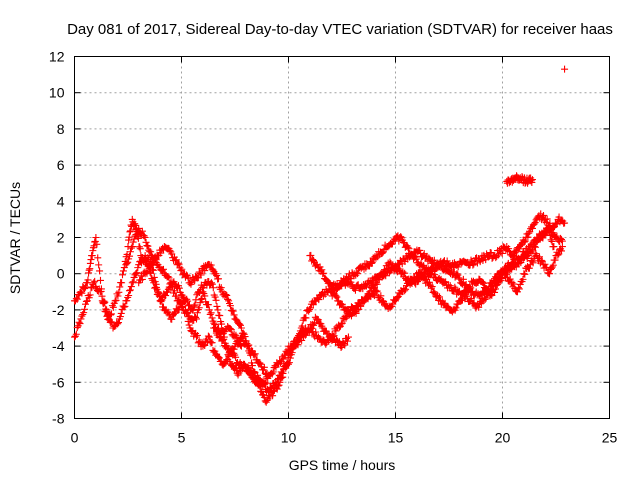 The height and width of the screenshot is (480, 640). I want to click on x-tick-label: 0, so click(75, 438).